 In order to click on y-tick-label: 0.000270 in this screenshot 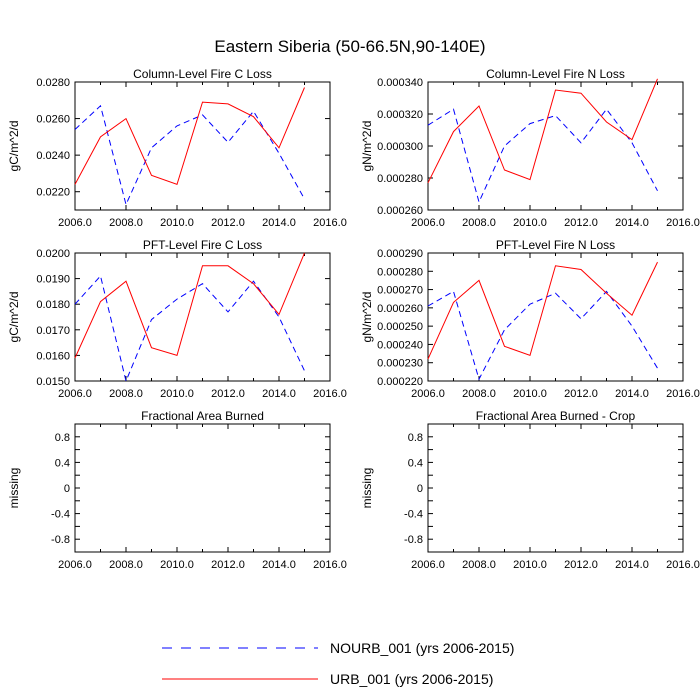, I will do `click(400, 291)`.